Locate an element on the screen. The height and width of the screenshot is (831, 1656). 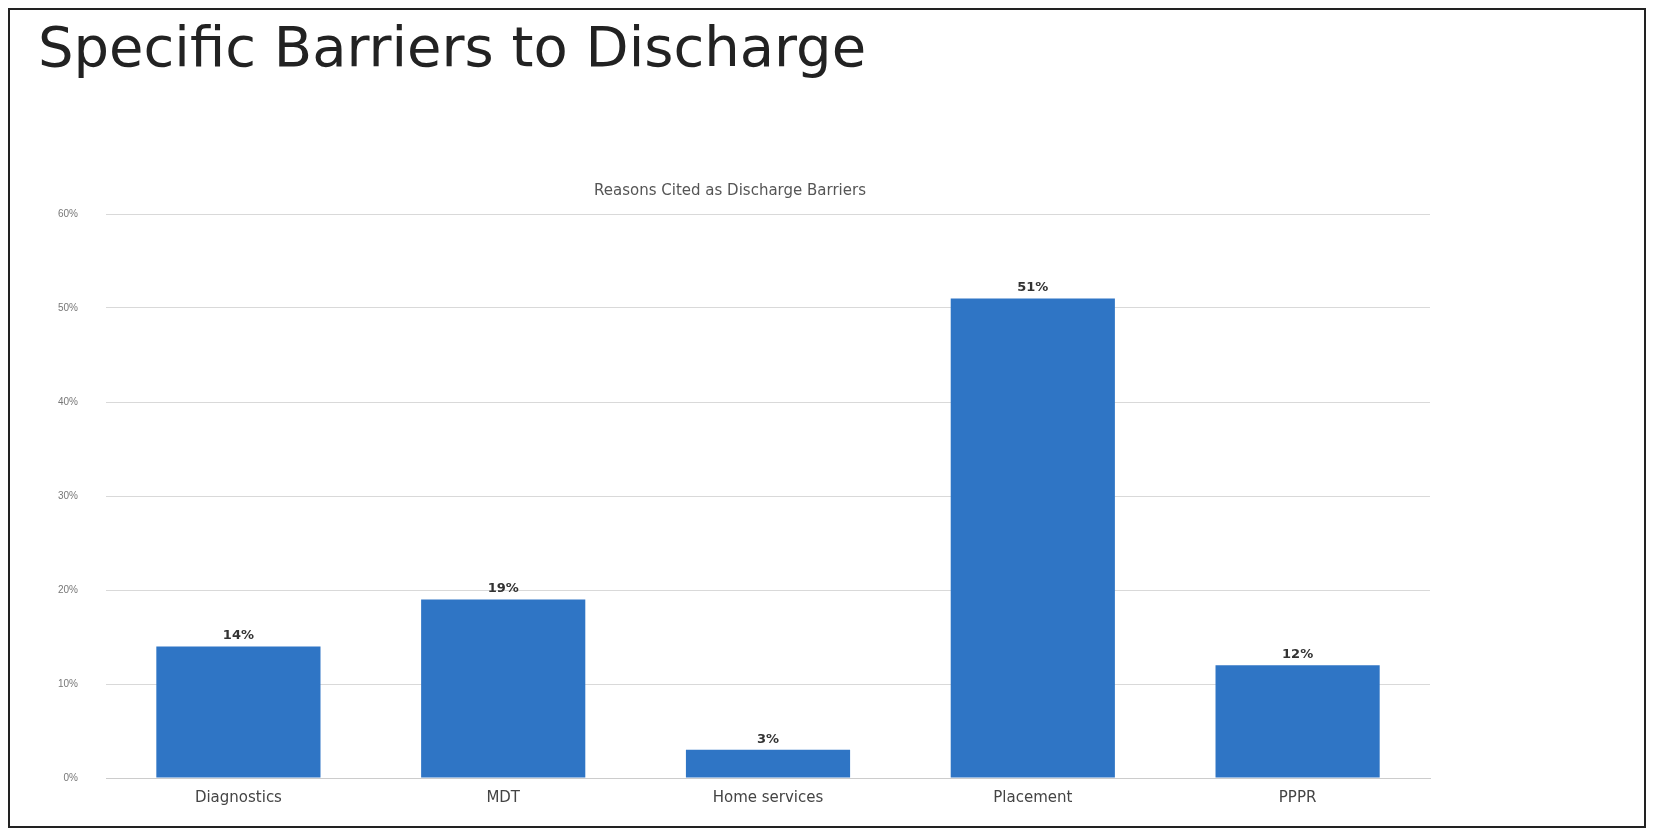
x-tick-label: MDT is located at coordinates (503, 796).